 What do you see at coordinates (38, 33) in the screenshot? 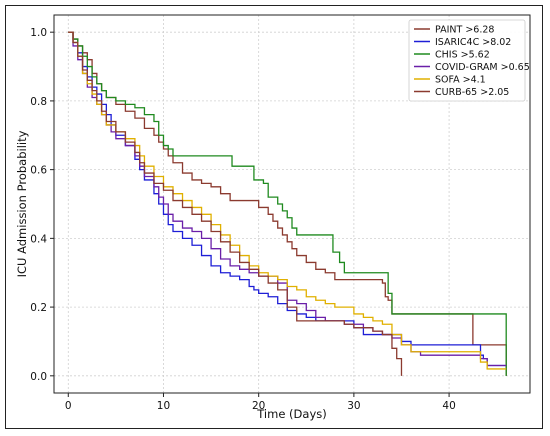
I see `y-tick-label: 1.0` at bounding box center [38, 33].